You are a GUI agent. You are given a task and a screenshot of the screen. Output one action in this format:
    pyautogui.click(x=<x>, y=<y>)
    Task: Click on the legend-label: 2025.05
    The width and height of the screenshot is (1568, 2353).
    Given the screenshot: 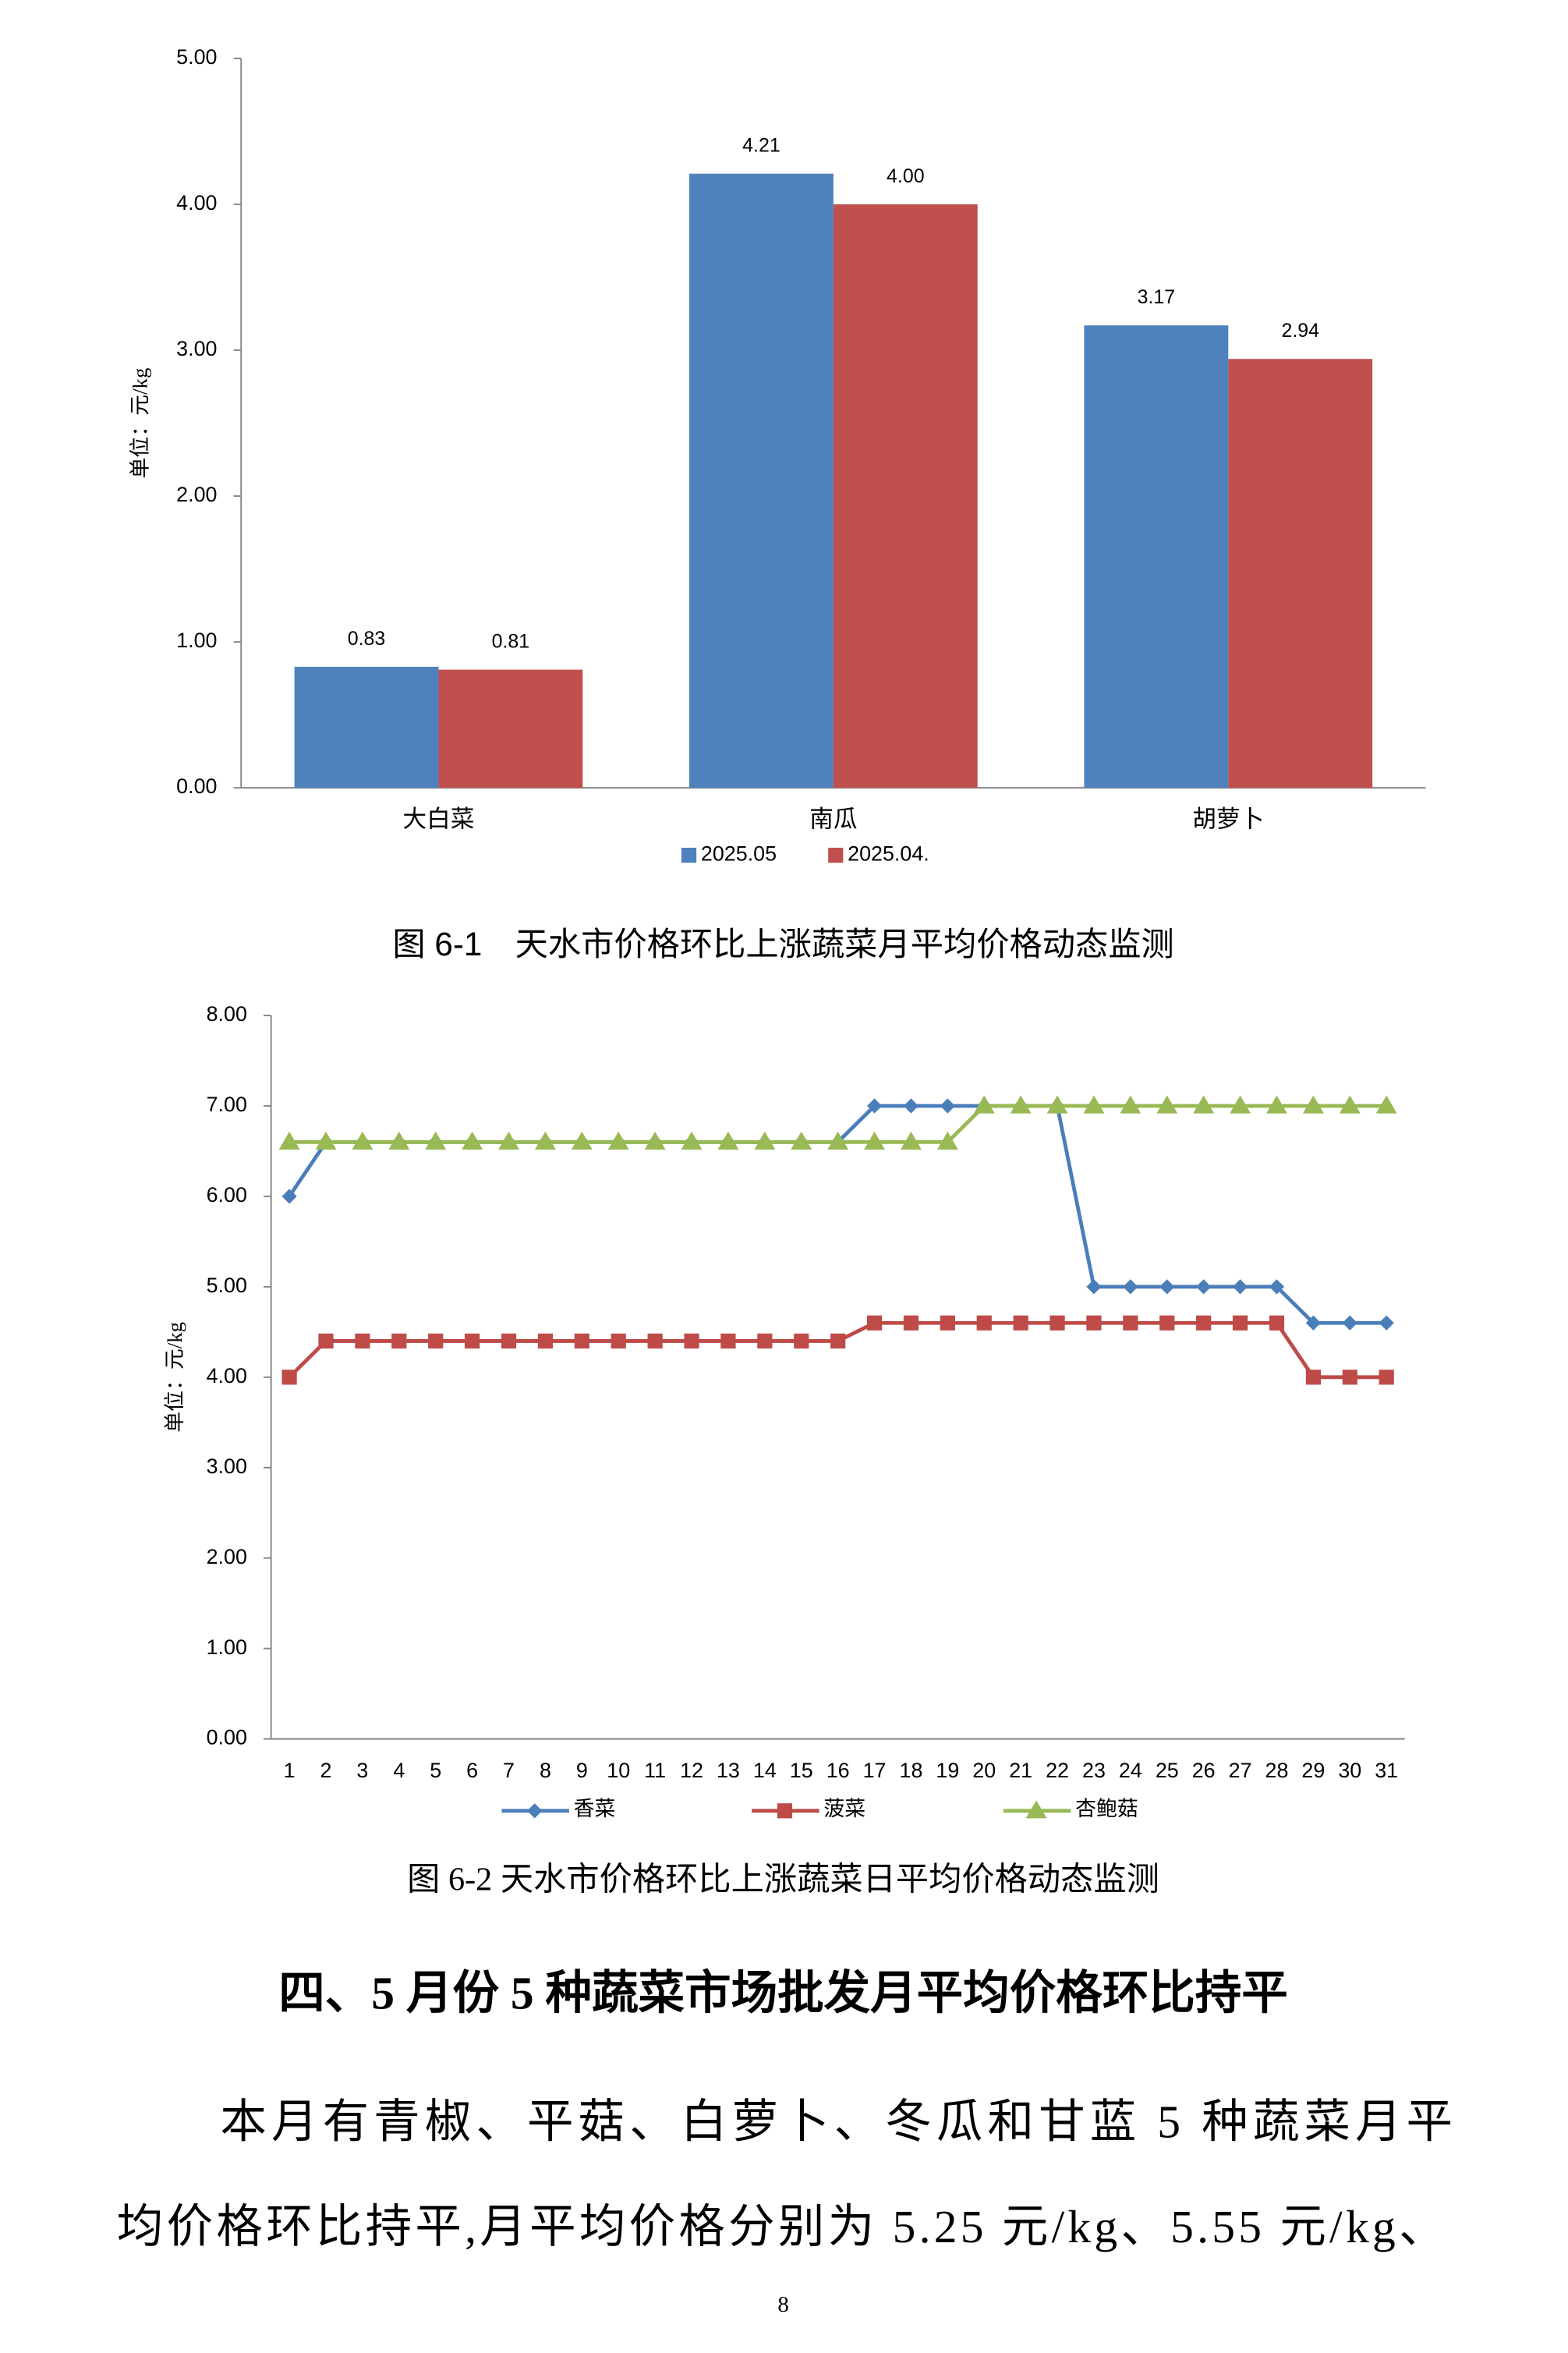 What is the action you would take?
    pyautogui.click(x=739, y=854)
    